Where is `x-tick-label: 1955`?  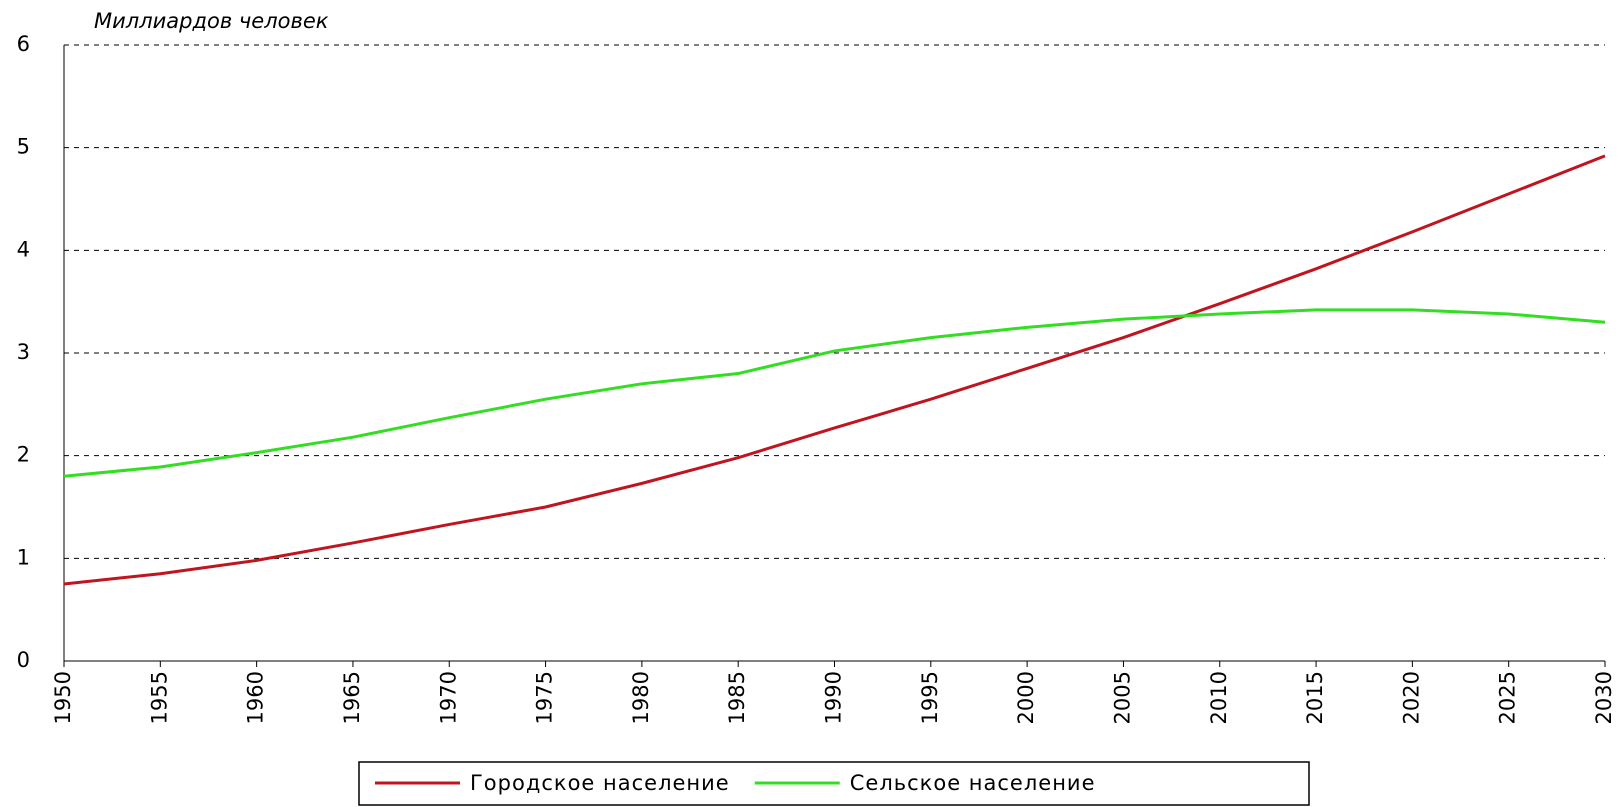
x-tick-label: 1955 is located at coordinates (159, 697).